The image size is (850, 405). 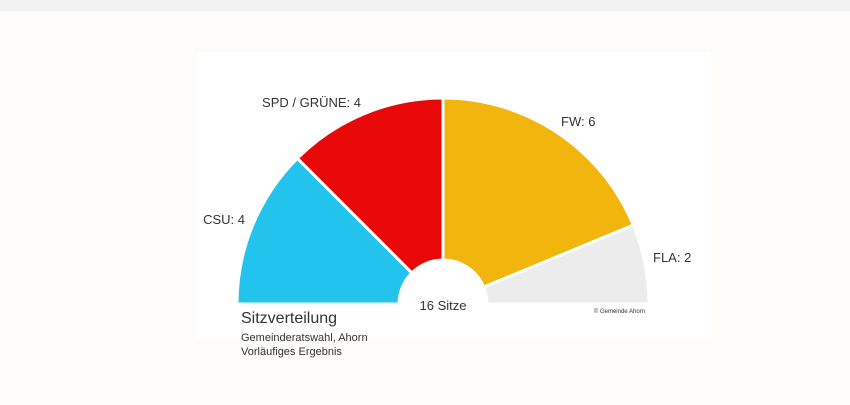 I want to click on slice-spd-gr-ne, so click(x=370, y=186).